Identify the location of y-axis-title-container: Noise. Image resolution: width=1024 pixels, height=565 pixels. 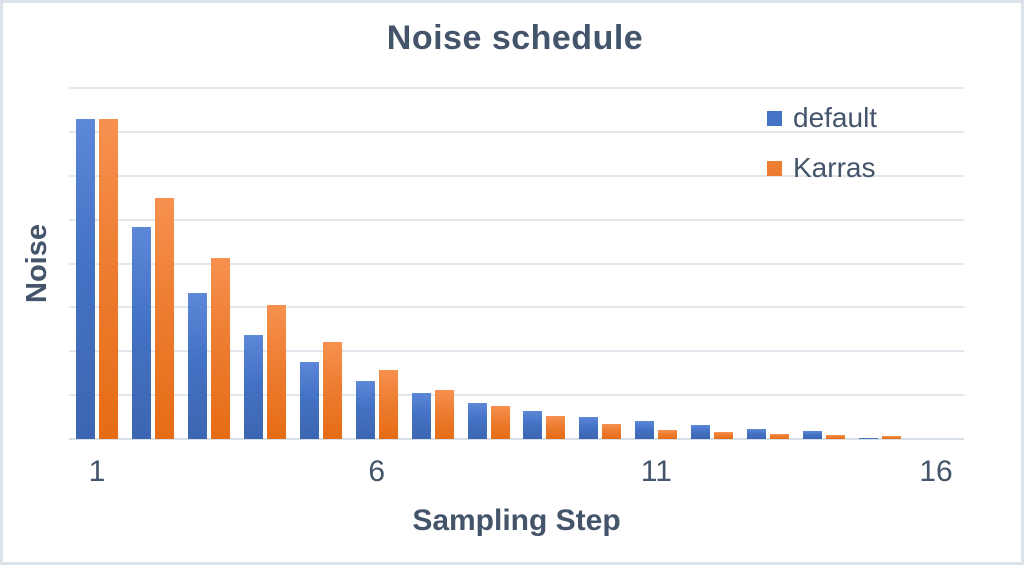
(37, 263).